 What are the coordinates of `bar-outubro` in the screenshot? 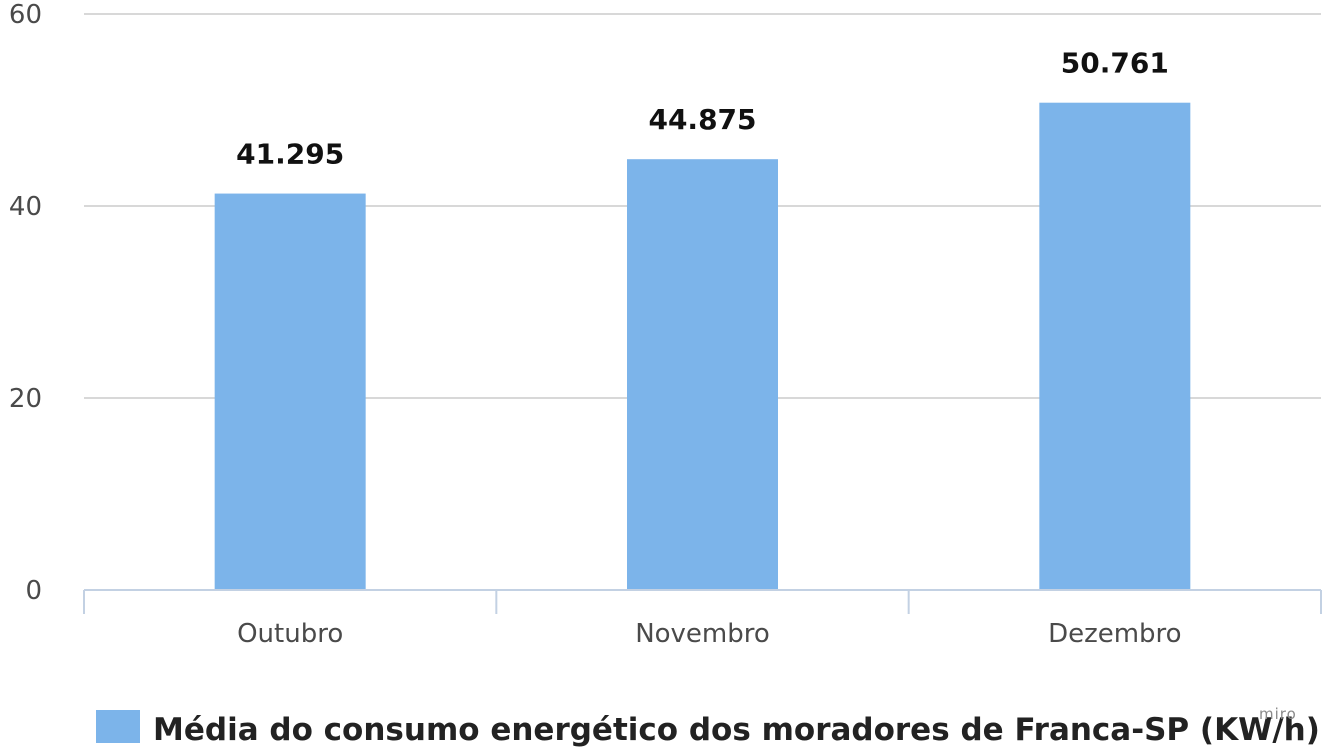 It's located at (290, 391).